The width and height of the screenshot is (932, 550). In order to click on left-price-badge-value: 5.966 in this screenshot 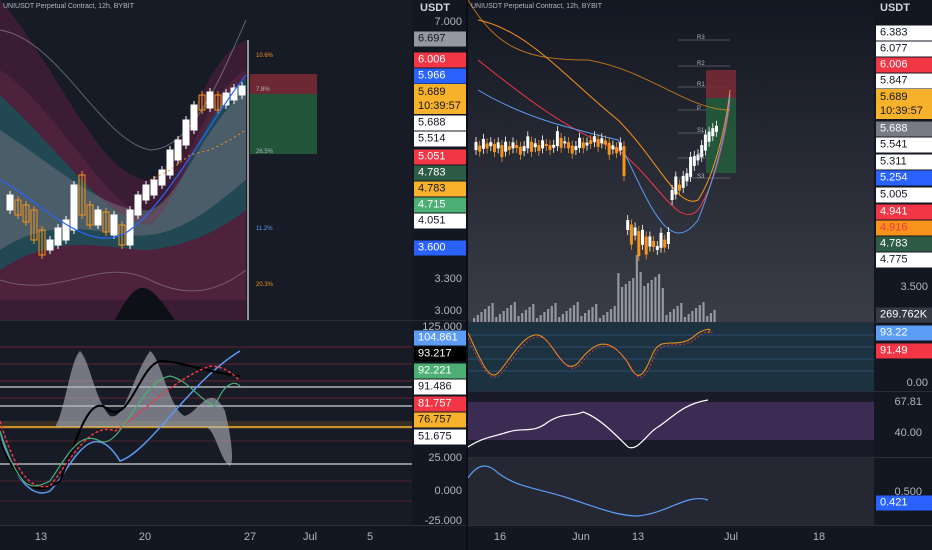, I will do `click(432, 75)`.